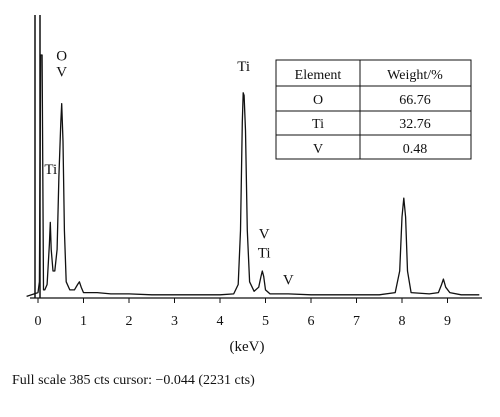 This screenshot has width=500, height=417. Describe the element at coordinates (311, 321) in the screenshot. I see `x-tick-label: 6` at that location.